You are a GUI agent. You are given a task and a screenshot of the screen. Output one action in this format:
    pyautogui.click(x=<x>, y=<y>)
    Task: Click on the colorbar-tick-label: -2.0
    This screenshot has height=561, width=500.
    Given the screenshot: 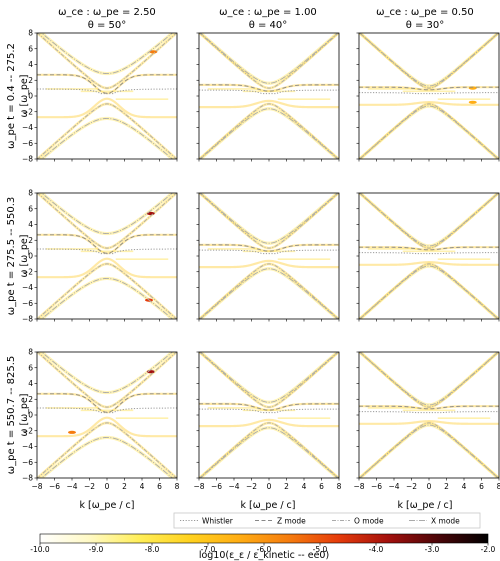 What is the action you would take?
    pyautogui.click(x=488, y=549)
    